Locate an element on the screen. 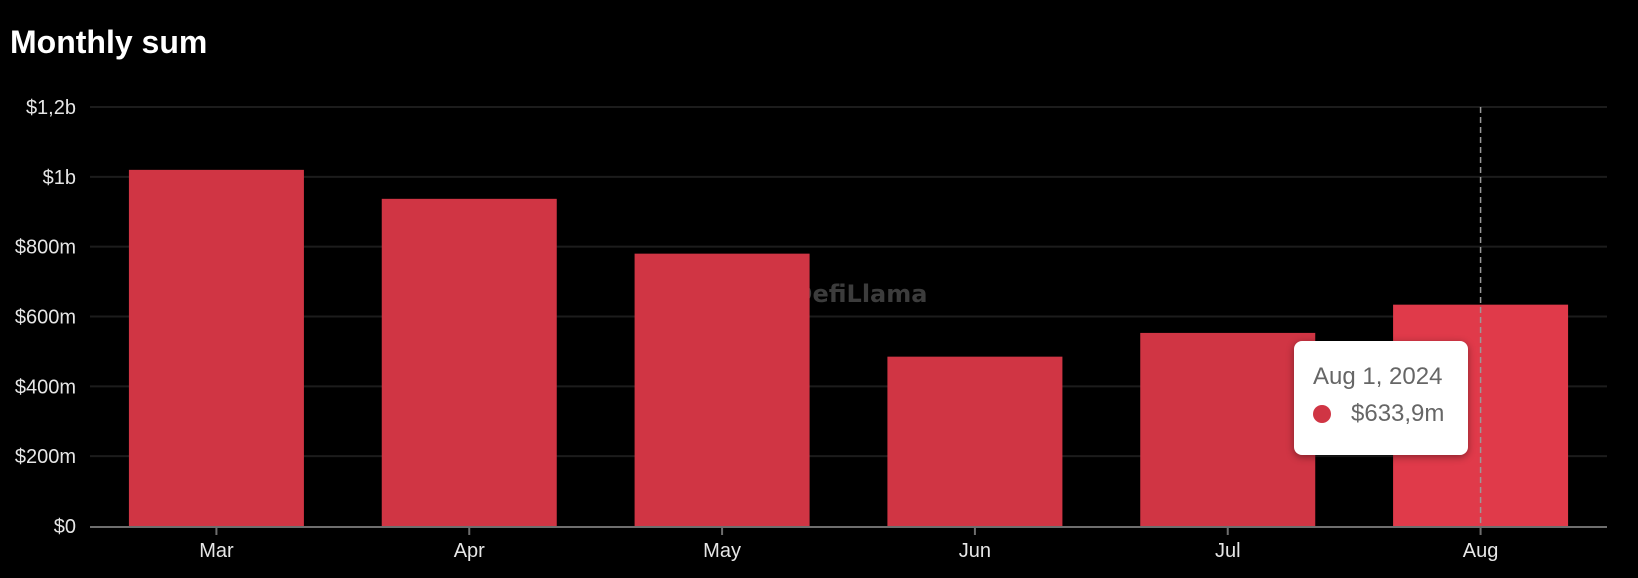 The height and width of the screenshot is (578, 1638). bar-mar is located at coordinates (216, 347).